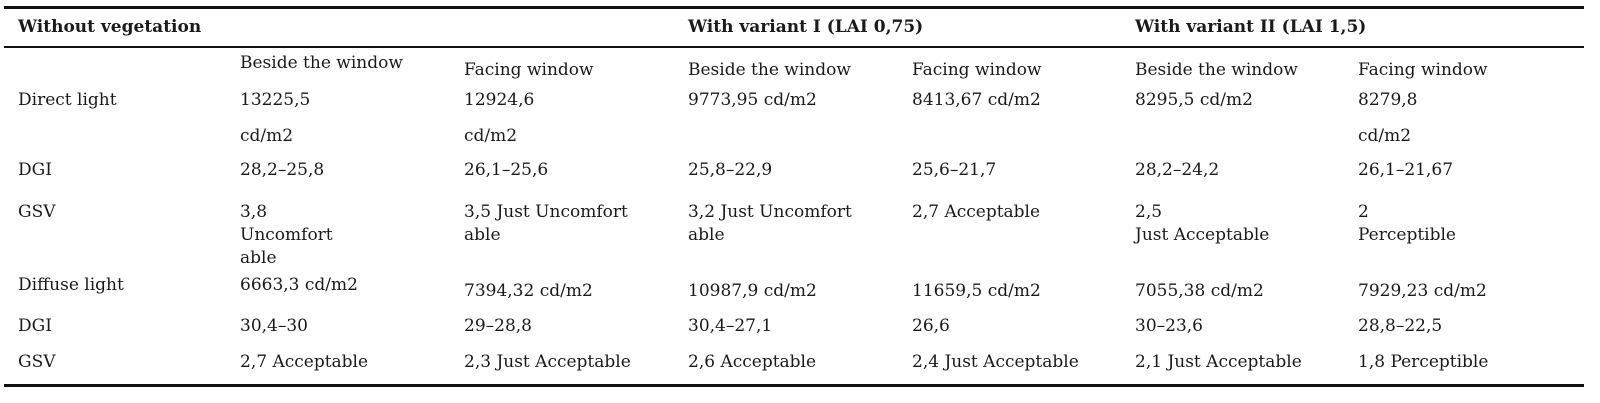  What do you see at coordinates (274, 326) in the screenshot?
I see `cell-text: 30,4–30` at bounding box center [274, 326].